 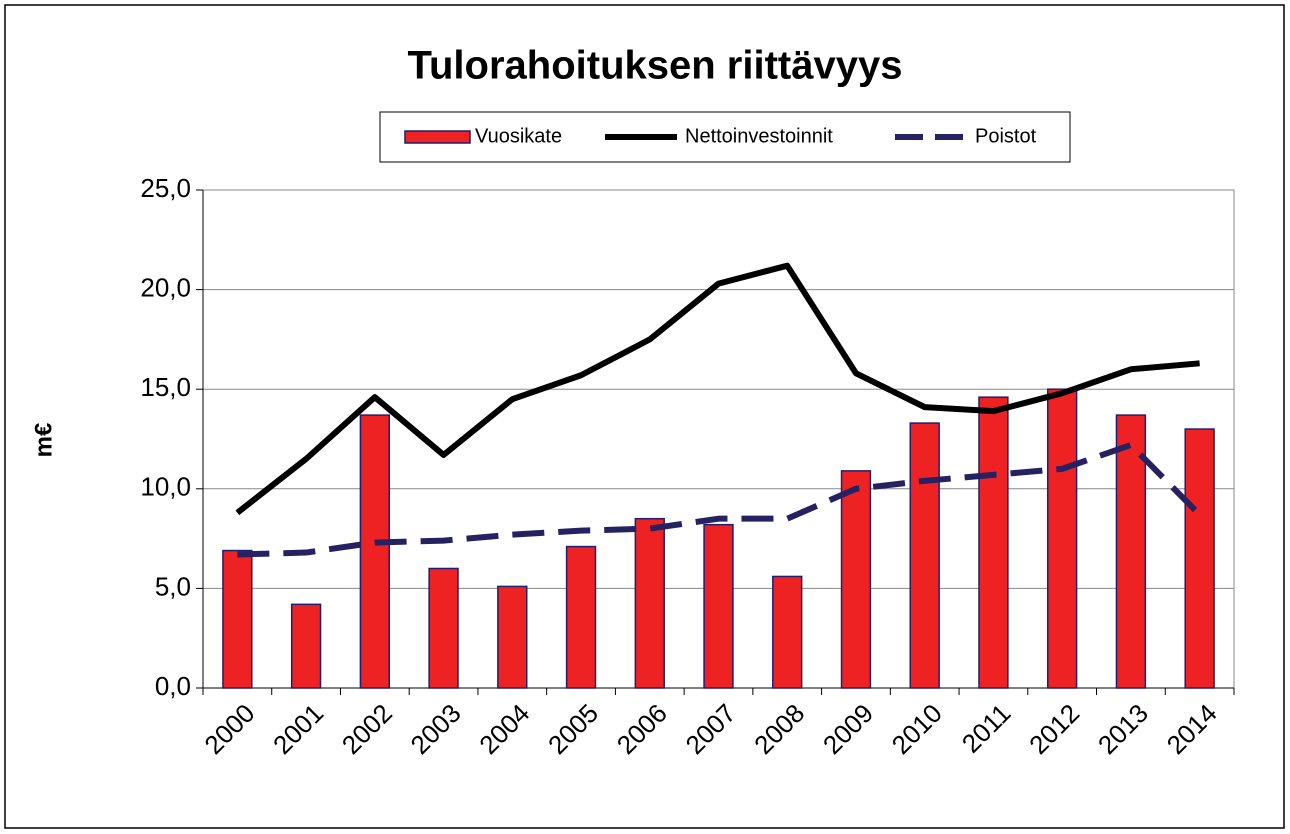 I want to click on chart-title: Tulorahoituksen riittävyys, so click(x=655, y=66).